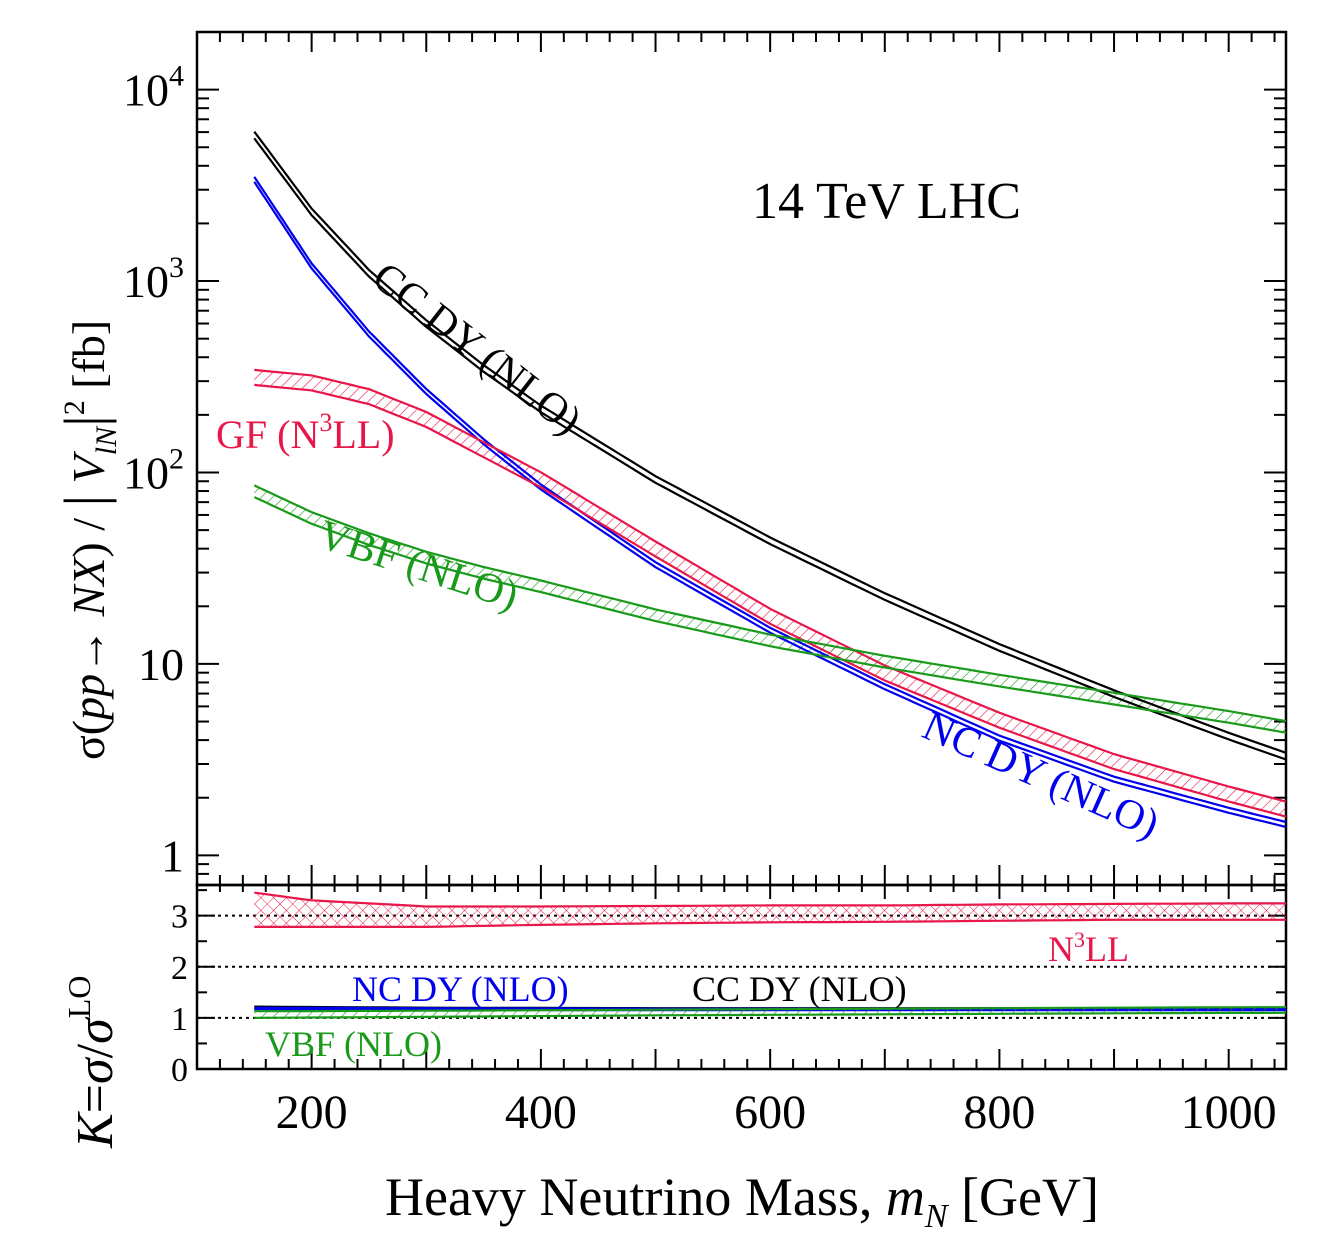 The width and height of the screenshot is (1324, 1252). Describe the element at coordinates (799, 989) in the screenshot. I see `k-cc-dy-label: CC DY (NLO)` at that location.